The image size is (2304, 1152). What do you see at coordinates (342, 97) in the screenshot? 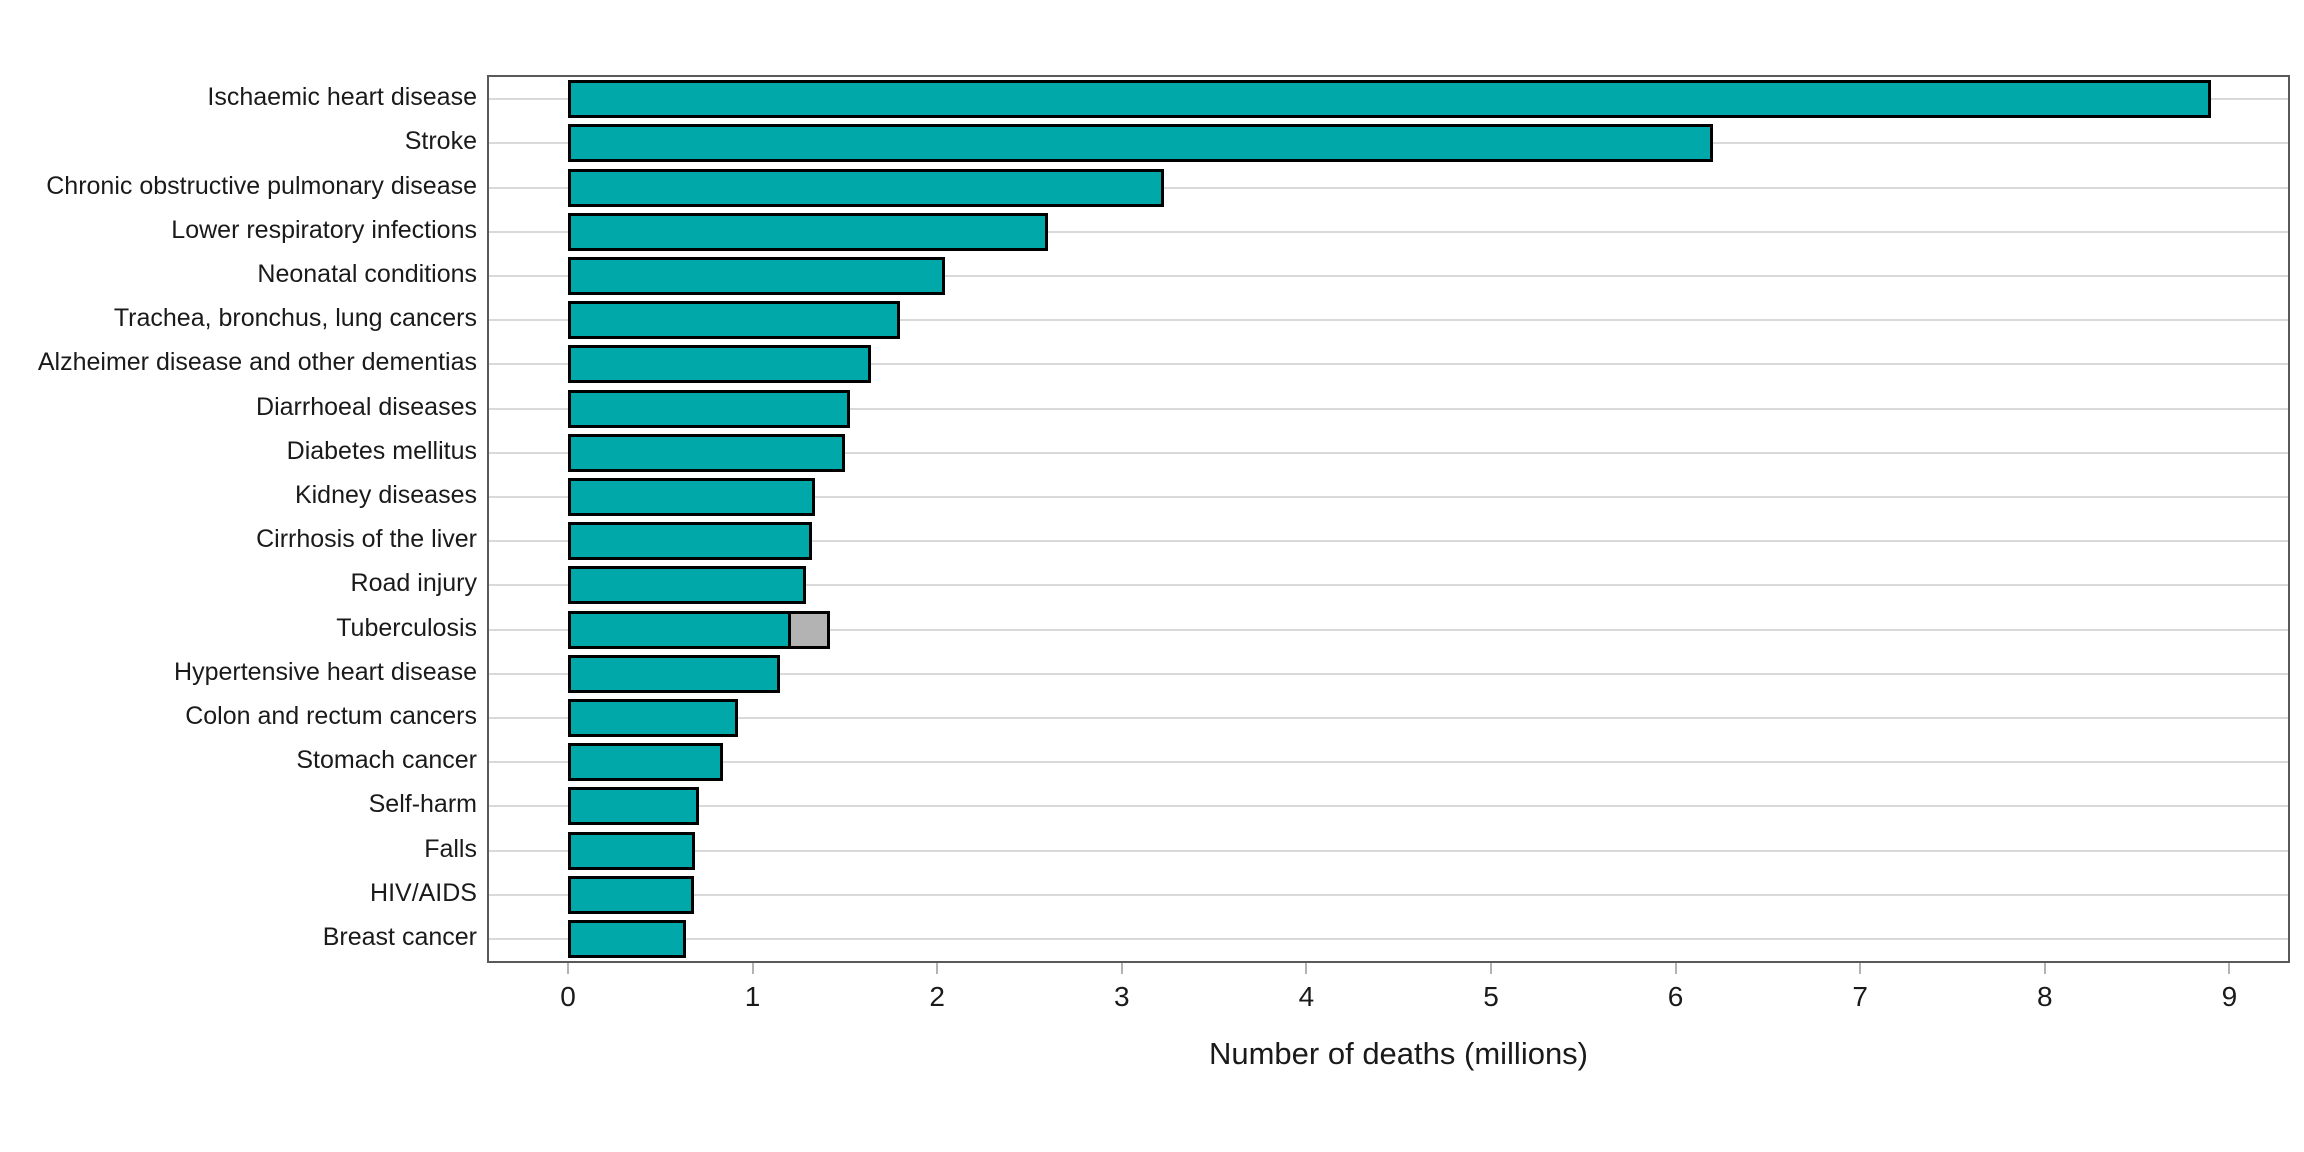
I see `category-label: Ischaemic heart disease` at bounding box center [342, 97].